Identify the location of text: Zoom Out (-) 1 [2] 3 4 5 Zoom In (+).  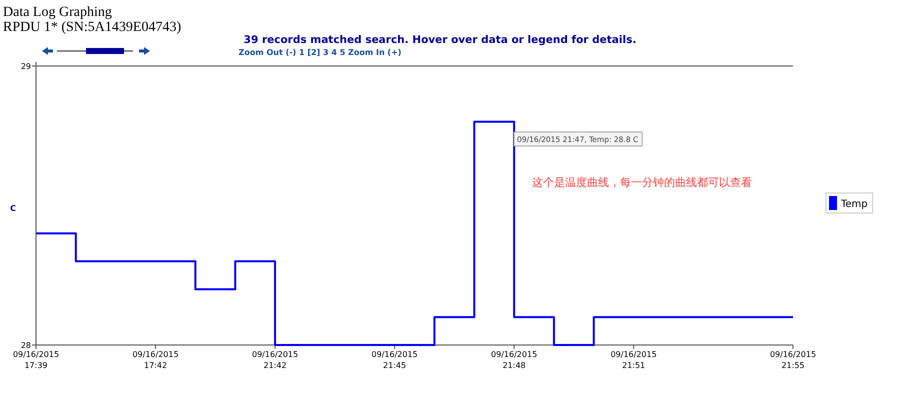
(320, 52).